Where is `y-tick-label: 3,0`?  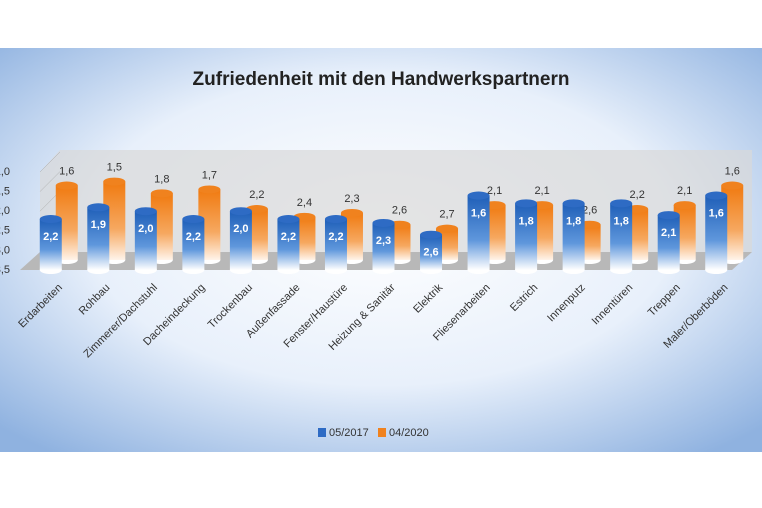
y-tick-label: 3,0 is located at coordinates (5, 250).